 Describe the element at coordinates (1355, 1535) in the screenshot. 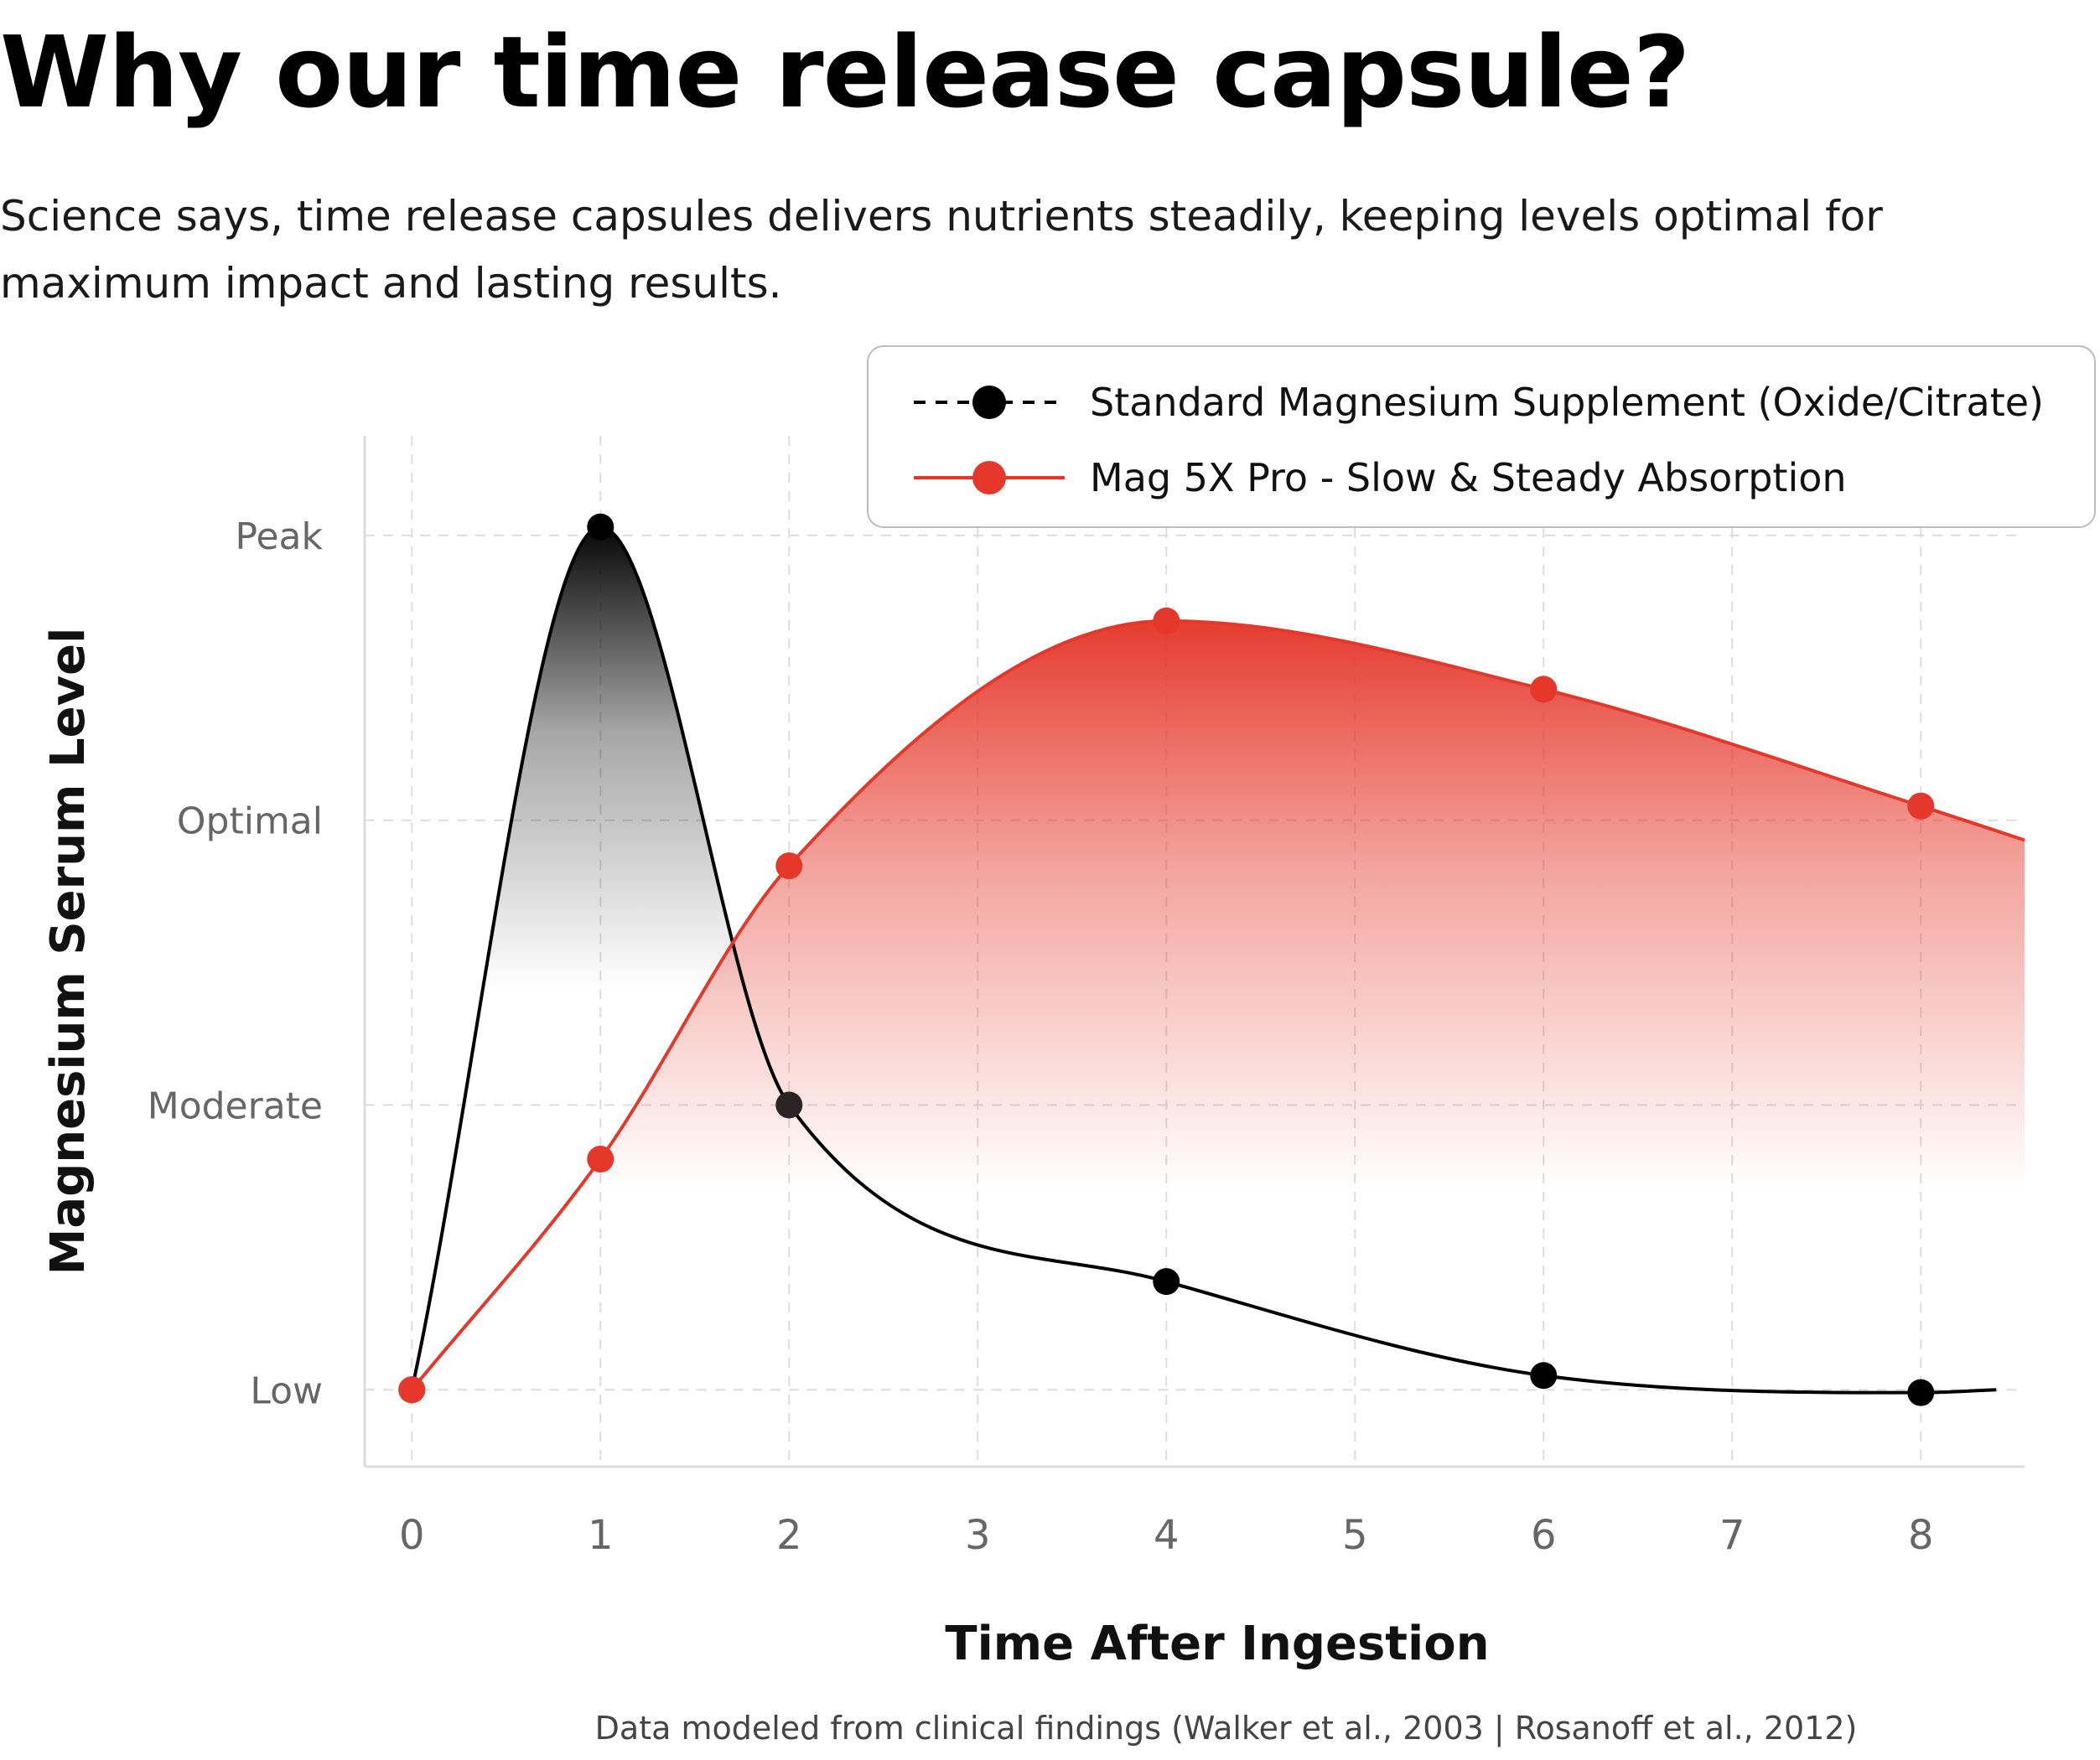

I see `x-tick-label-5: 5` at that location.